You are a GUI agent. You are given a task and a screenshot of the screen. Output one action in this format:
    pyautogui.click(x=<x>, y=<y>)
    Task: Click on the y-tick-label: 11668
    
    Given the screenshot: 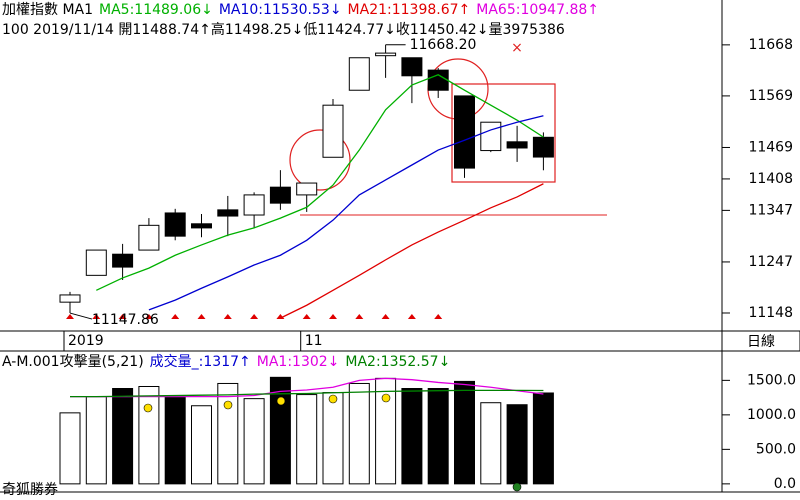 What is the action you would take?
    pyautogui.click(x=770, y=45)
    